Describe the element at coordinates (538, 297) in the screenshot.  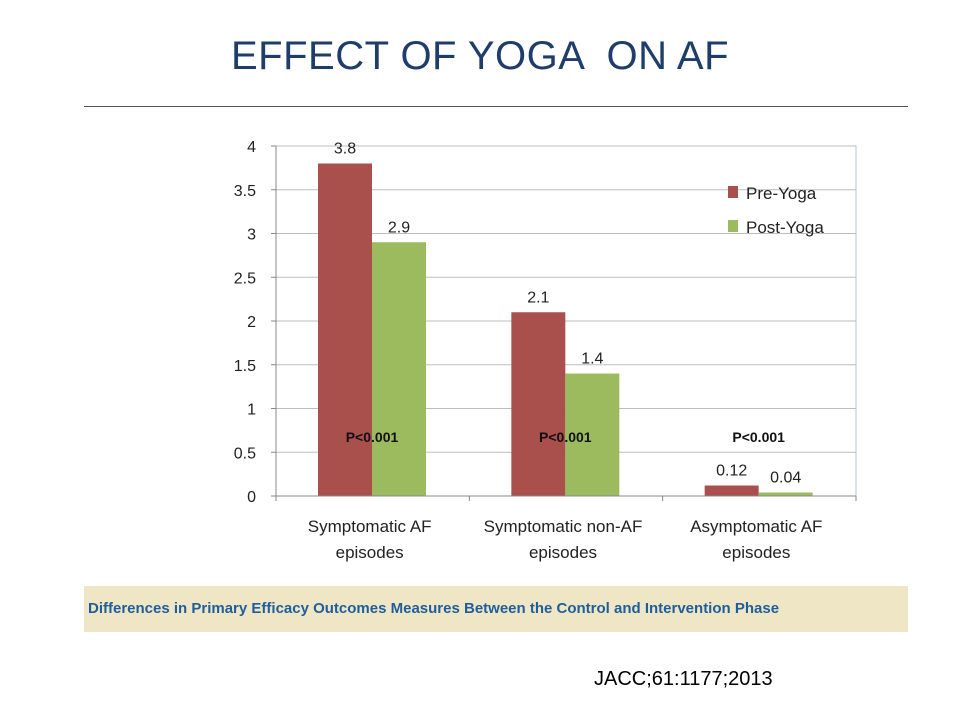
I see `data-label: 2.1` at that location.